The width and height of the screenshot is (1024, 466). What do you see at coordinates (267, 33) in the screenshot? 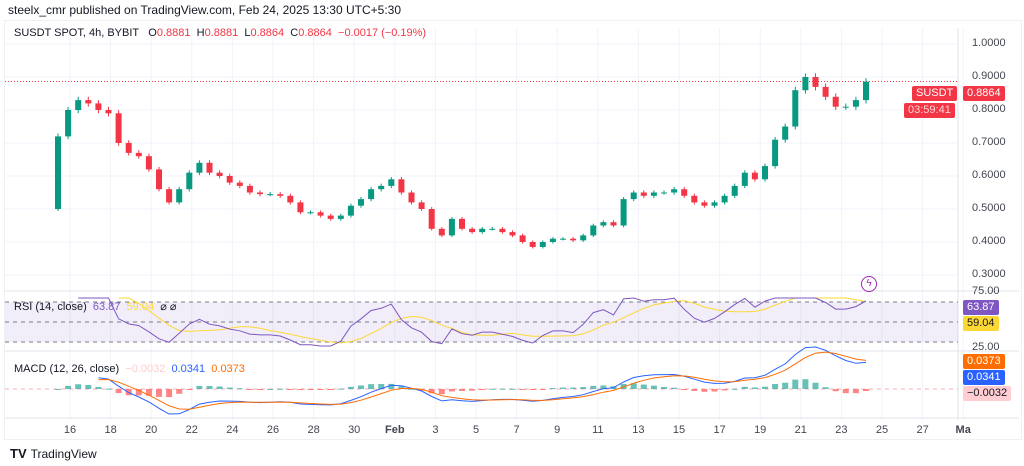
I see `low-value: 0.8864` at bounding box center [267, 33].